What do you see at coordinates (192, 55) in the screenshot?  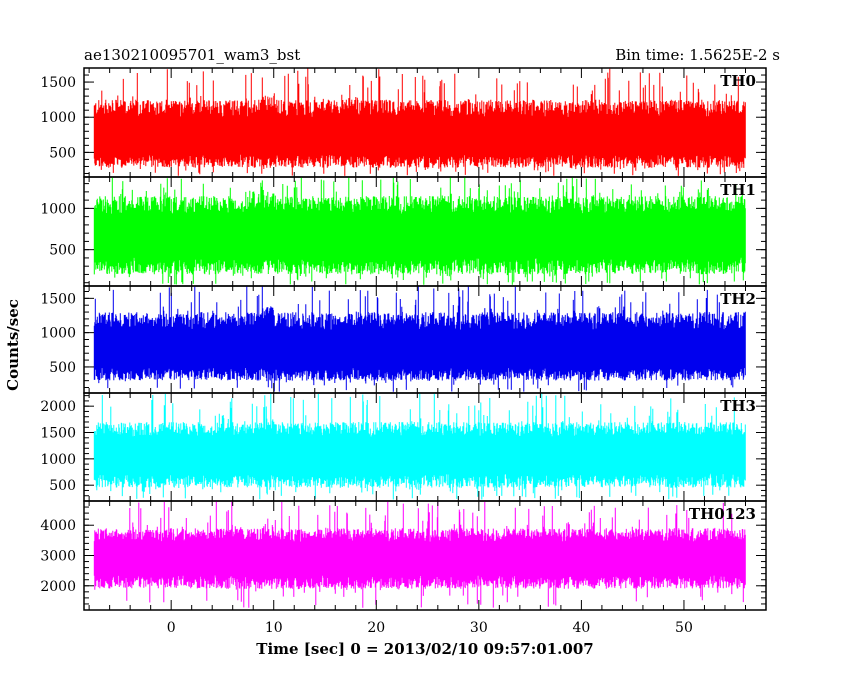 I see `chart-title-left: ae130210095701_wam3_bst` at bounding box center [192, 55].